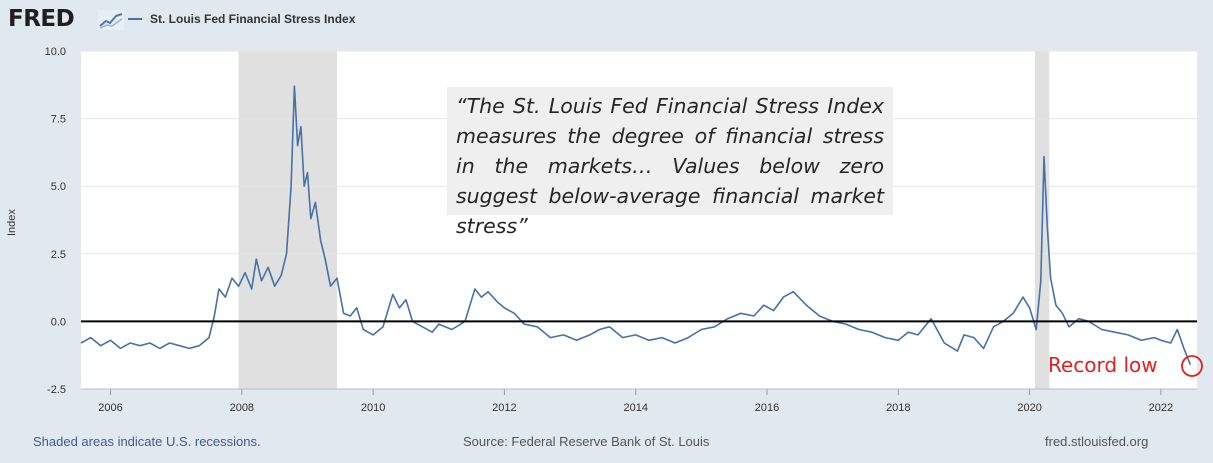 The height and width of the screenshot is (463, 1213). What do you see at coordinates (253, 19) in the screenshot?
I see `legend-label: St. Louis Fed Financial Stress Index` at bounding box center [253, 19].